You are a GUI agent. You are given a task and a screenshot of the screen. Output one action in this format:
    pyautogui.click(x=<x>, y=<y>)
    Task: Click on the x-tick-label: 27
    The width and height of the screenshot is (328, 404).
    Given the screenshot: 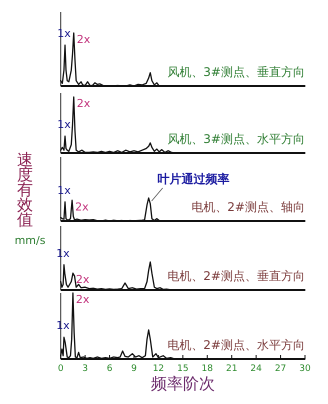 What is the action you would take?
    pyautogui.click(x=280, y=369)
    